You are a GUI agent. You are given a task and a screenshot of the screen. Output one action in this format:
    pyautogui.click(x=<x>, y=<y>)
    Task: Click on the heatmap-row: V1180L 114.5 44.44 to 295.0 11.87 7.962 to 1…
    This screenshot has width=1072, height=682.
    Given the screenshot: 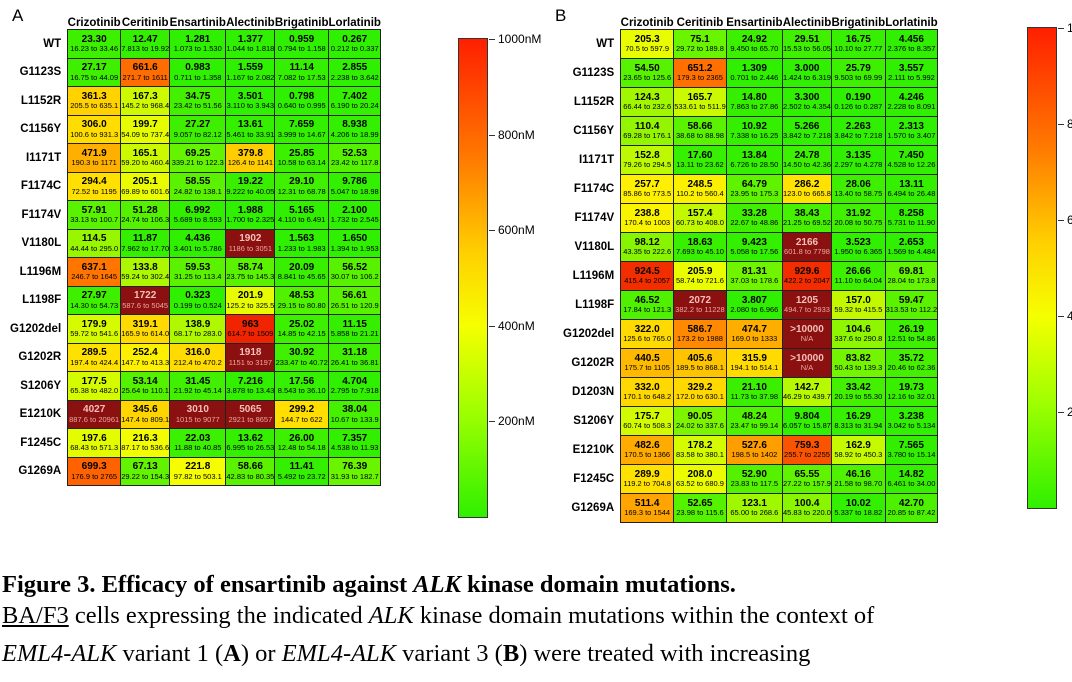 What is the action you would take?
    pyautogui.click(x=196, y=243)
    